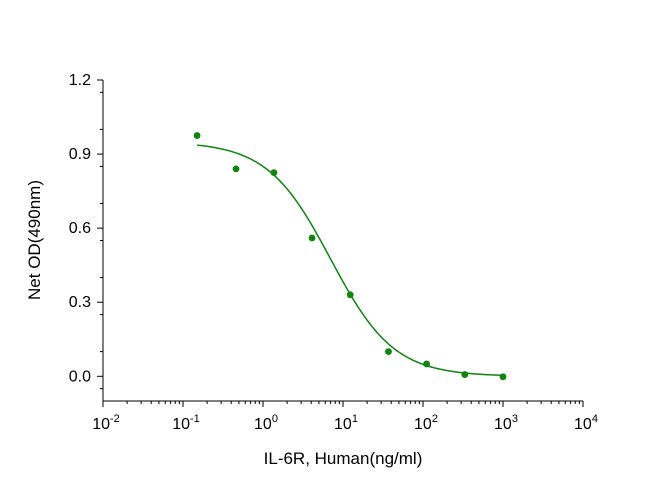  What do you see at coordinates (80, 80) in the screenshot?
I see `y-tick-label: 1.2` at bounding box center [80, 80].